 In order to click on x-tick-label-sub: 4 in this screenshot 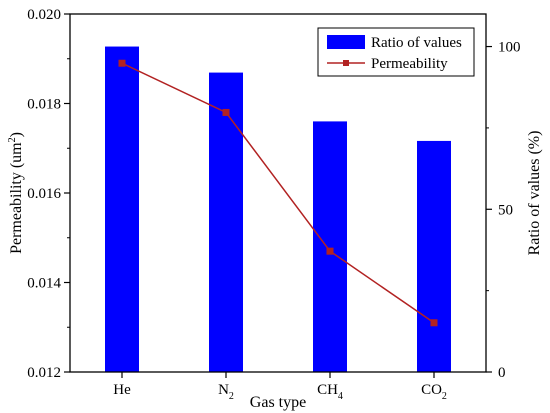, I will do `click(340, 396)`.